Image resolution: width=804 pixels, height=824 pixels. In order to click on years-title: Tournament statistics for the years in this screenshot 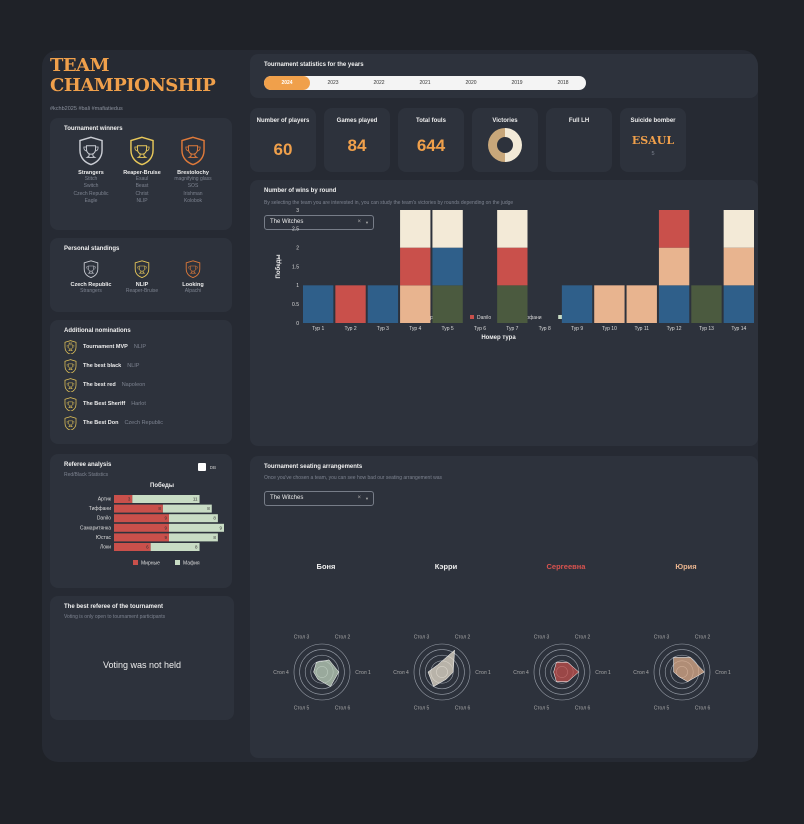, I will do `click(314, 65)`.